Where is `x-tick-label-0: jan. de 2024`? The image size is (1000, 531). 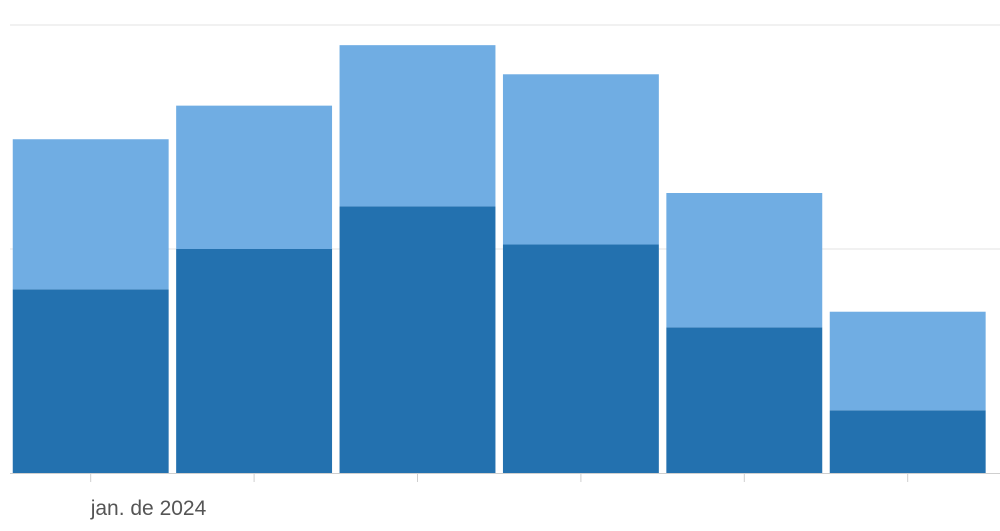 x-tick-label-0: jan. de 2024 is located at coordinates (148, 508).